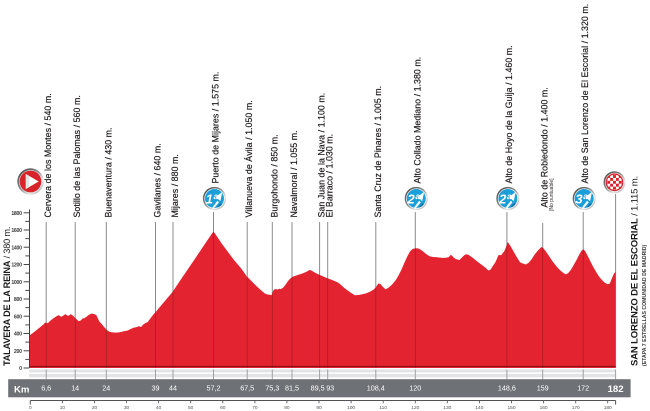 Image resolution: width=650 pixels, height=411 pixels. What do you see at coordinates (255, 408) in the screenshot?
I see `svg-text: 70` at bounding box center [255, 408].